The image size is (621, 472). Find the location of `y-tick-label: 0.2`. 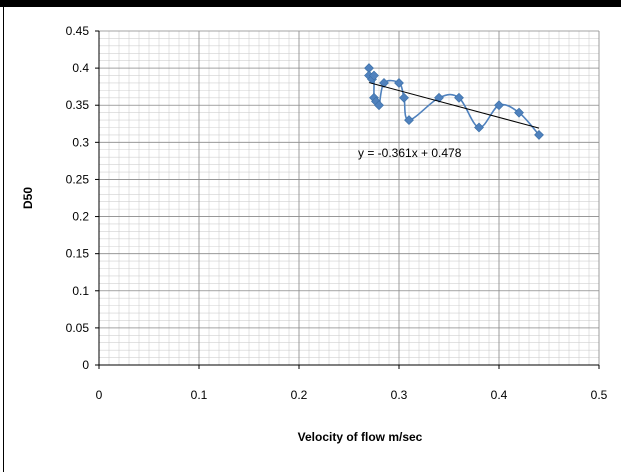

y-tick-label: 0.2 is located at coordinates (80, 217).